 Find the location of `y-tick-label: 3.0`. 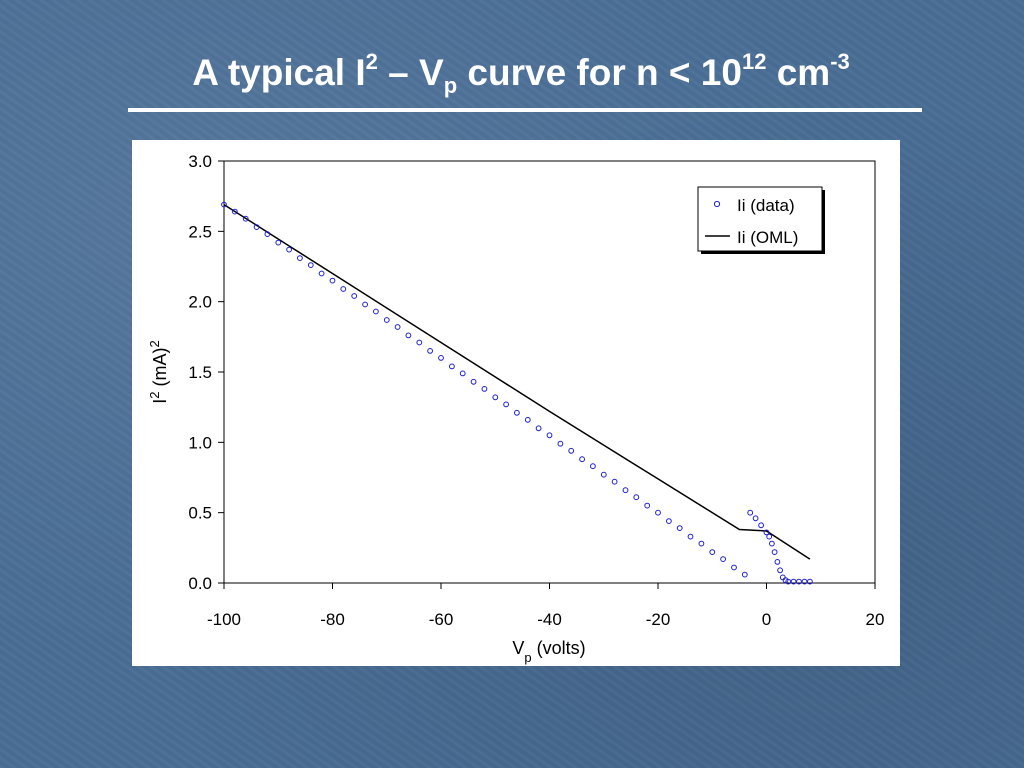

y-tick-label: 3.0 is located at coordinates (200, 161).